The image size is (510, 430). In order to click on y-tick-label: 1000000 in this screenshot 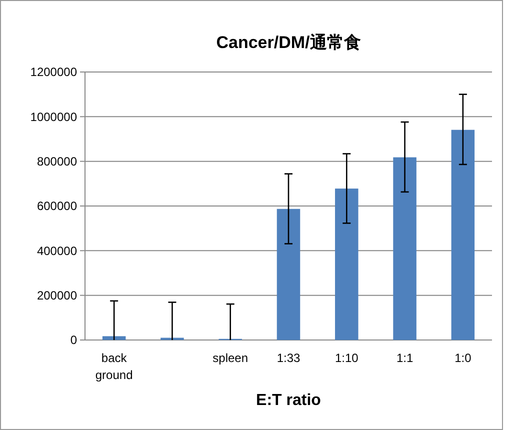, I will do `click(54, 117)`.